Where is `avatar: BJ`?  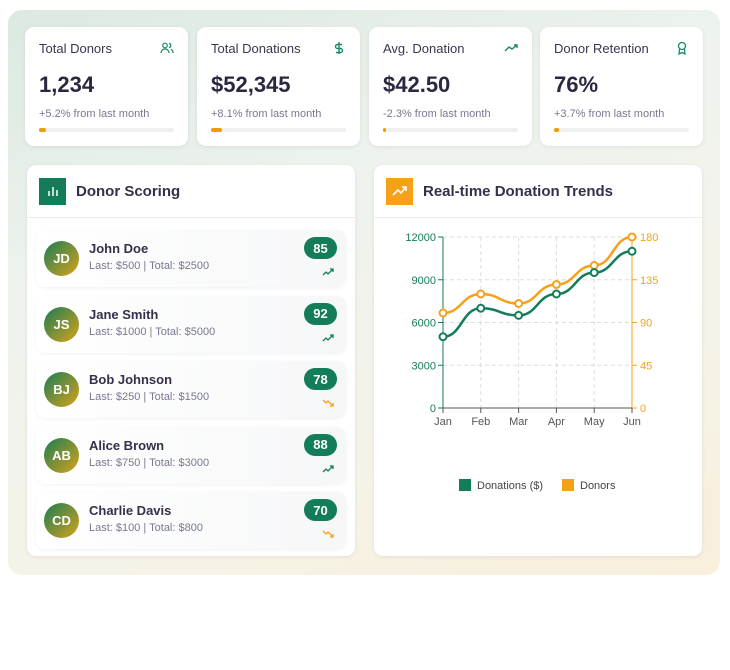
avatar: BJ is located at coordinates (61, 389).